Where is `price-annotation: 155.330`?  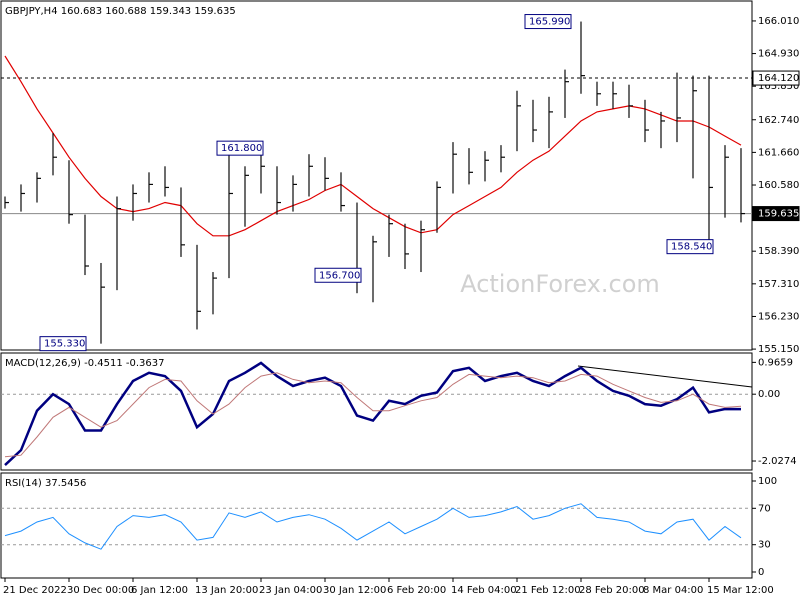
price-annotation: 155.330 is located at coordinates (64, 344).